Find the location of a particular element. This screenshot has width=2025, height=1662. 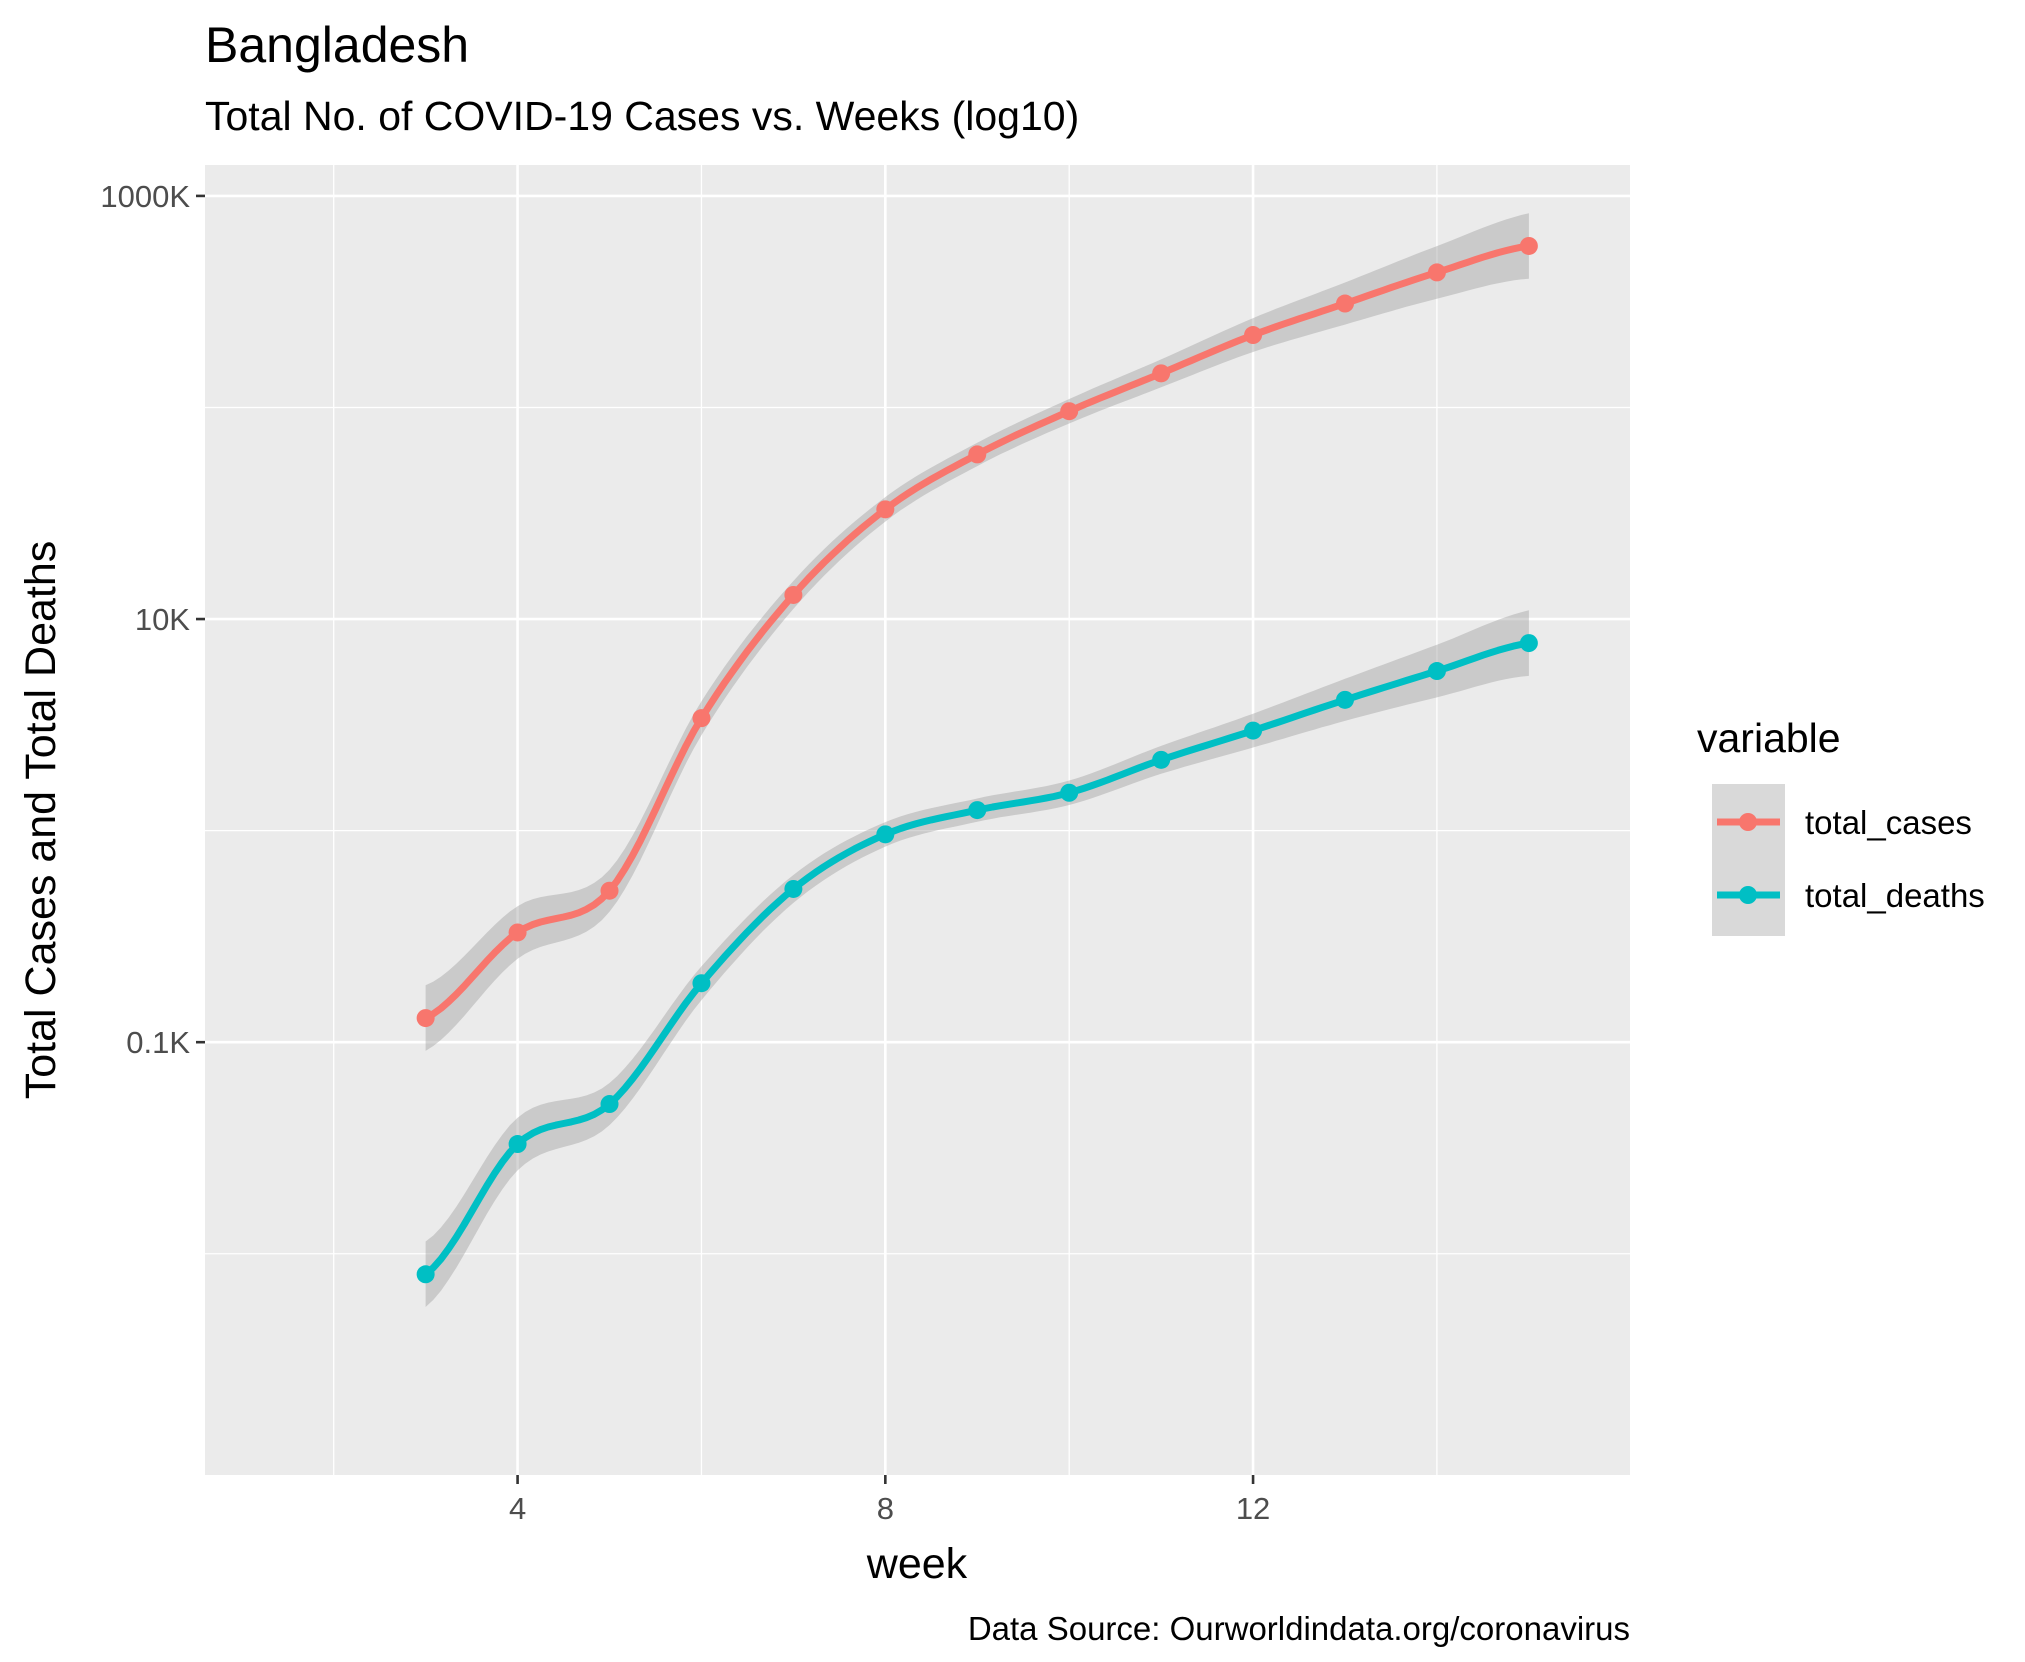

x-axis: 4 8 12 is located at coordinates (889, 1500).